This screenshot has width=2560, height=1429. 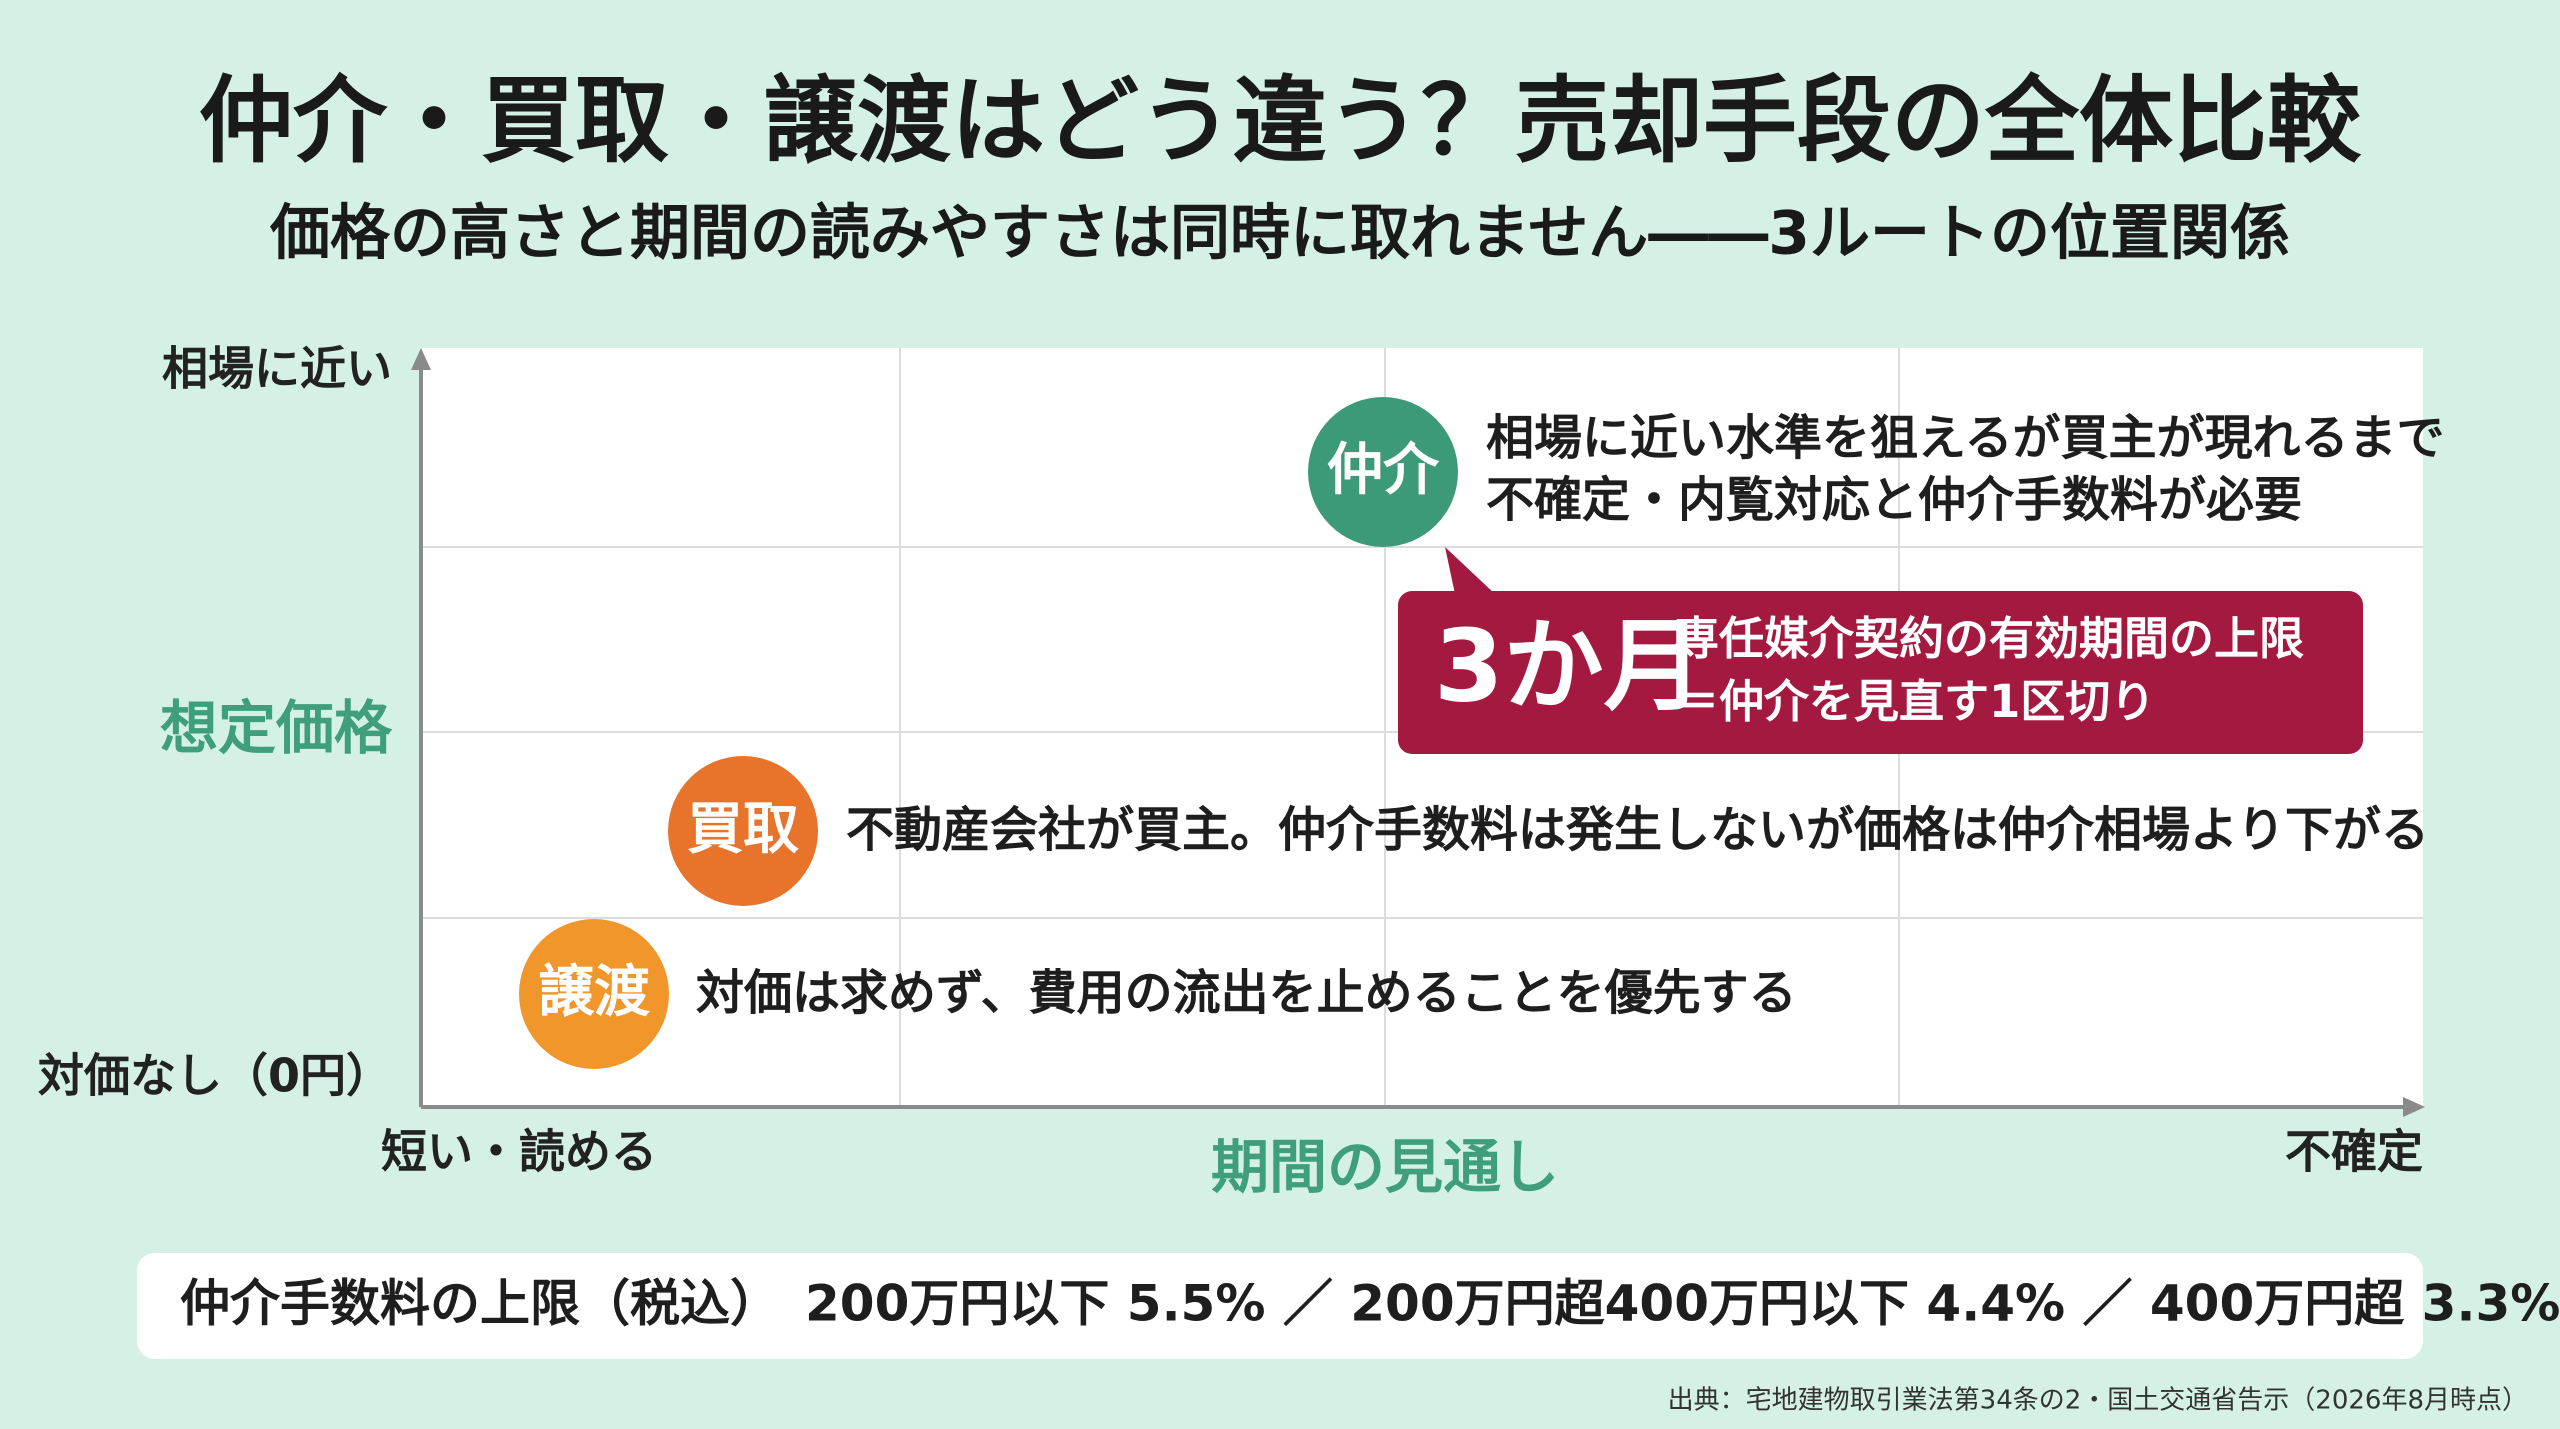 What do you see at coordinates (215, 1076) in the screenshot?
I see `y-label-bottom: 対価なし（0円）` at bounding box center [215, 1076].